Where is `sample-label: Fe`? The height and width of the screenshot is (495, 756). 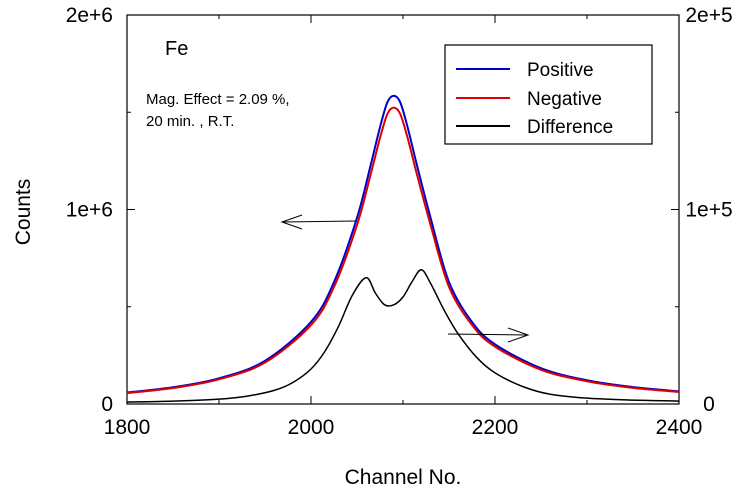 sample-label: Fe is located at coordinates (176, 49).